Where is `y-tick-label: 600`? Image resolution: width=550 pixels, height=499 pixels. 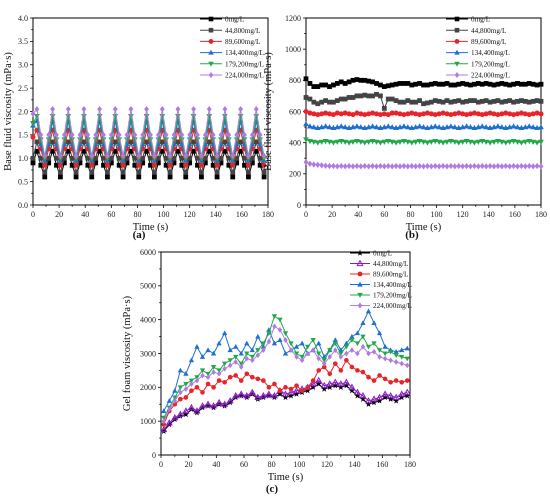
y-tick-label: 600 is located at coordinates (295, 111).